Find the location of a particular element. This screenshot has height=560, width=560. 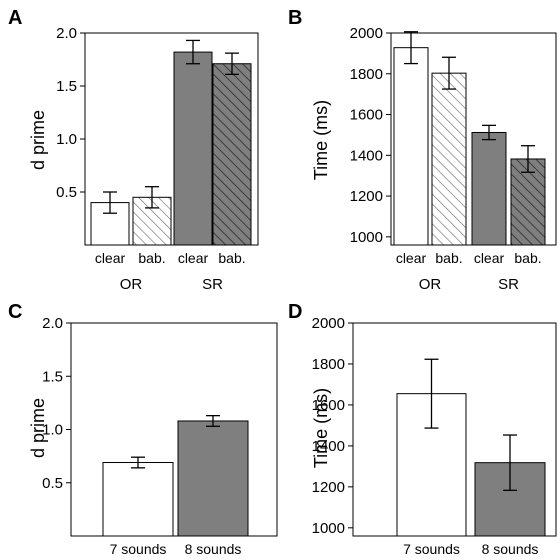

panel-letter: C is located at coordinates (15, 312).